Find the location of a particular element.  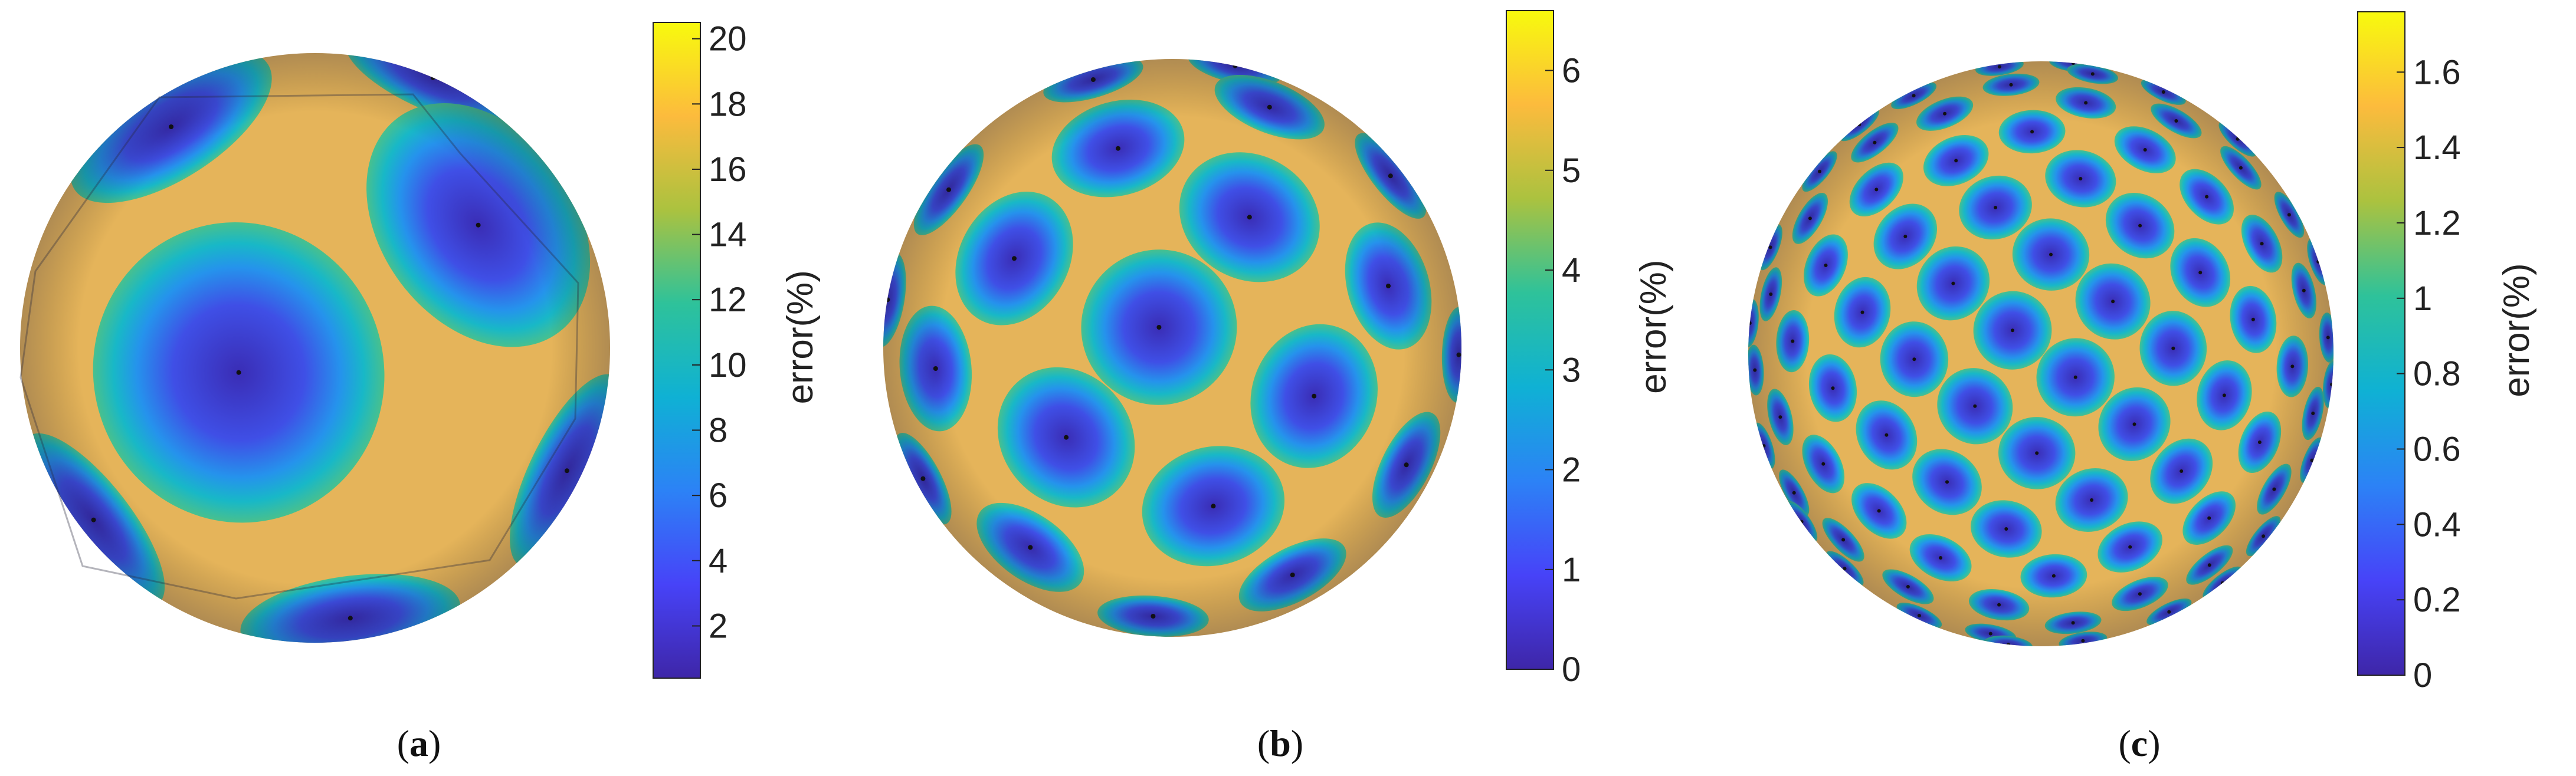

panel-caption-letter: b is located at coordinates (1280, 743).